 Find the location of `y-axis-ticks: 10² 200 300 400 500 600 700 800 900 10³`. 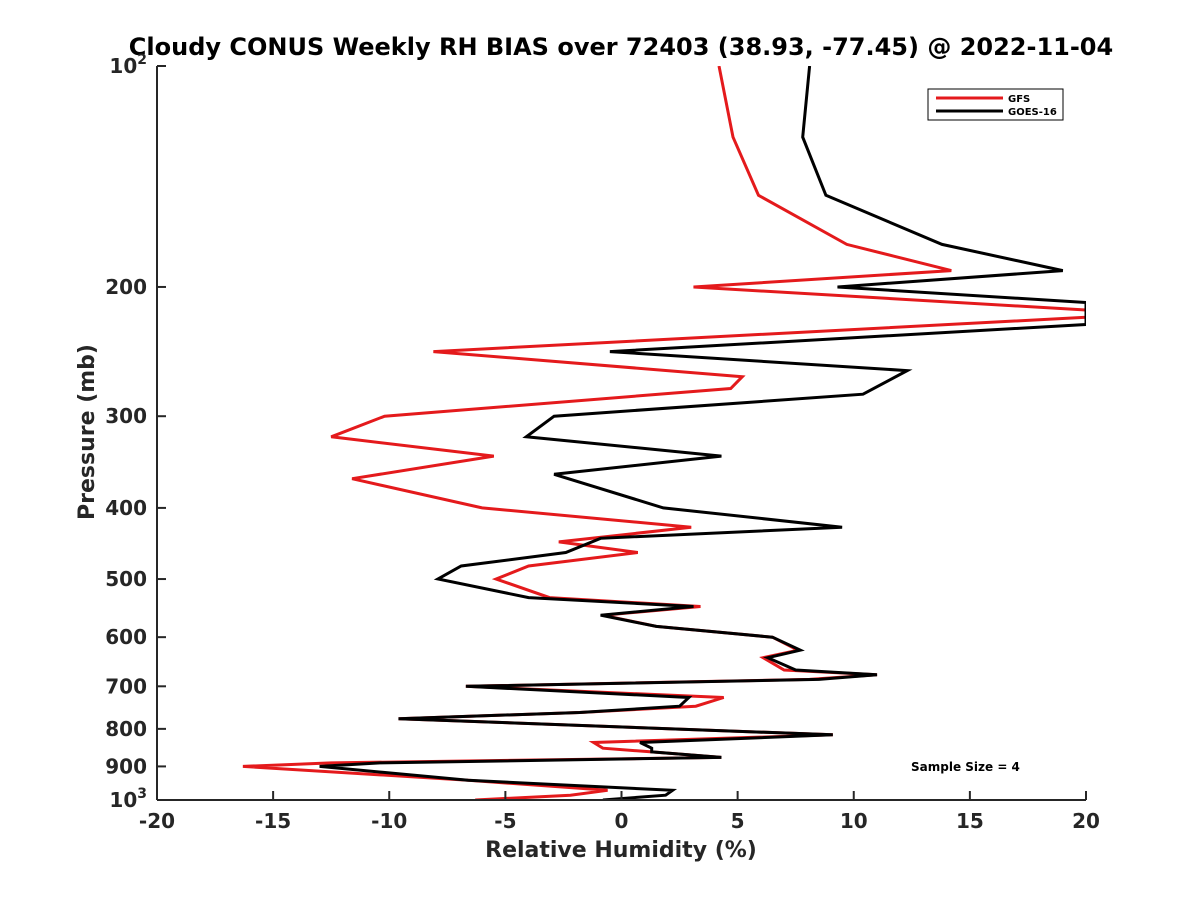

y-axis-ticks: 10² 200 300 400 500 600 700 800 900 10³ is located at coordinates (135, 432).